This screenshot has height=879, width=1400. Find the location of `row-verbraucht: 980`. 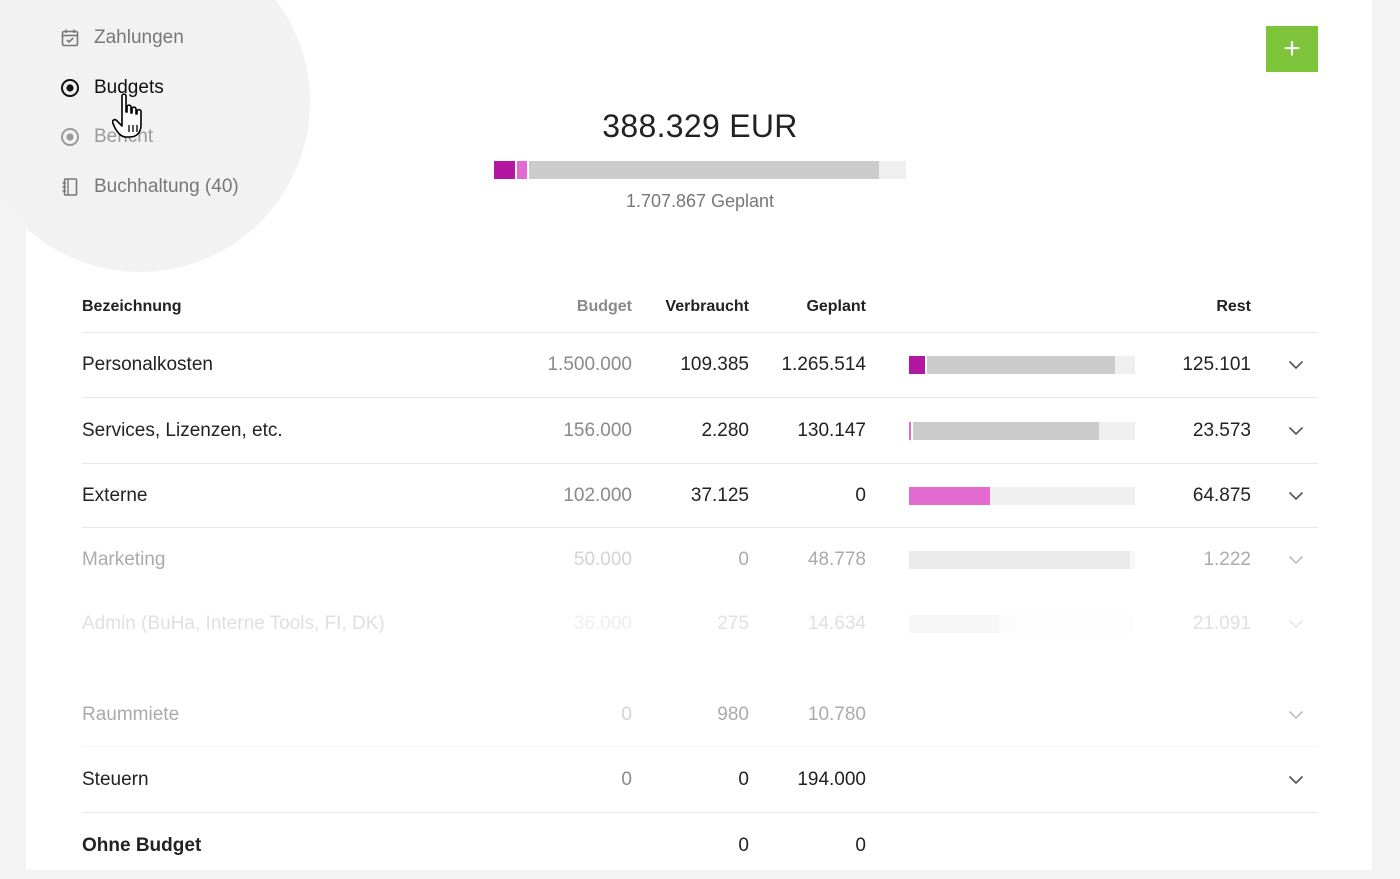

row-verbraucht: 980 is located at coordinates (733, 714).